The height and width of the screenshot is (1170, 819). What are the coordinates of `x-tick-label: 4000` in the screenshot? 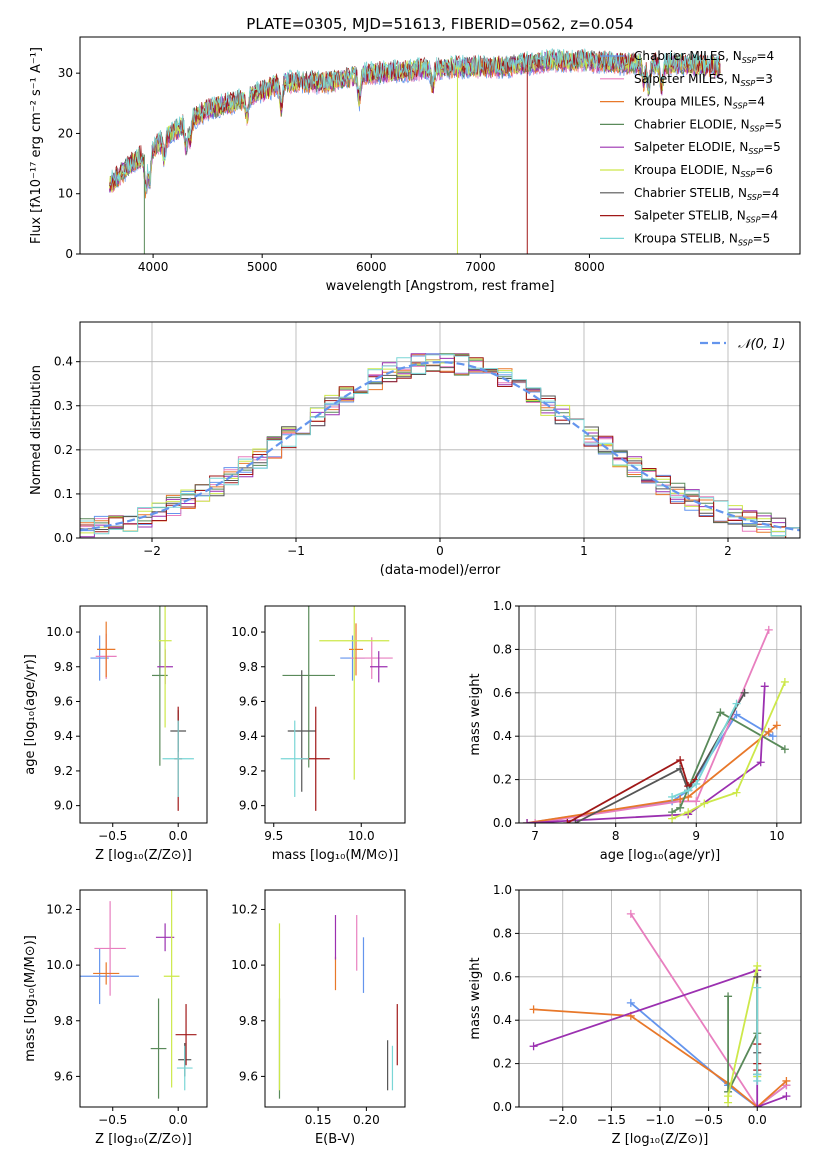 It's located at (153, 267).